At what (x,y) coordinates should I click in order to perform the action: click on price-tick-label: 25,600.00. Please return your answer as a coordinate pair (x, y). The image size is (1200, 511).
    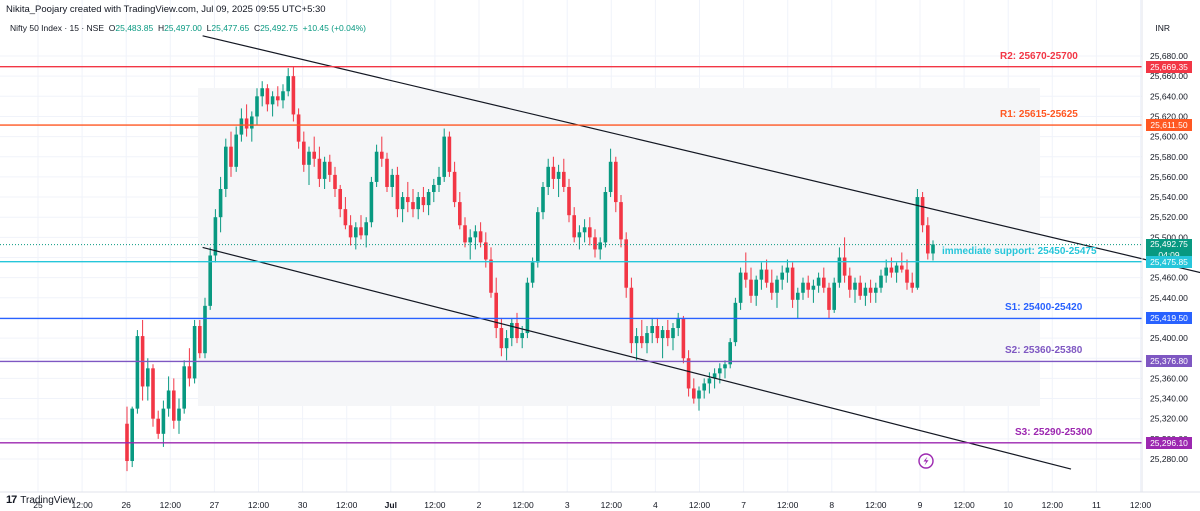
    Looking at the image, I should click on (1169, 137).